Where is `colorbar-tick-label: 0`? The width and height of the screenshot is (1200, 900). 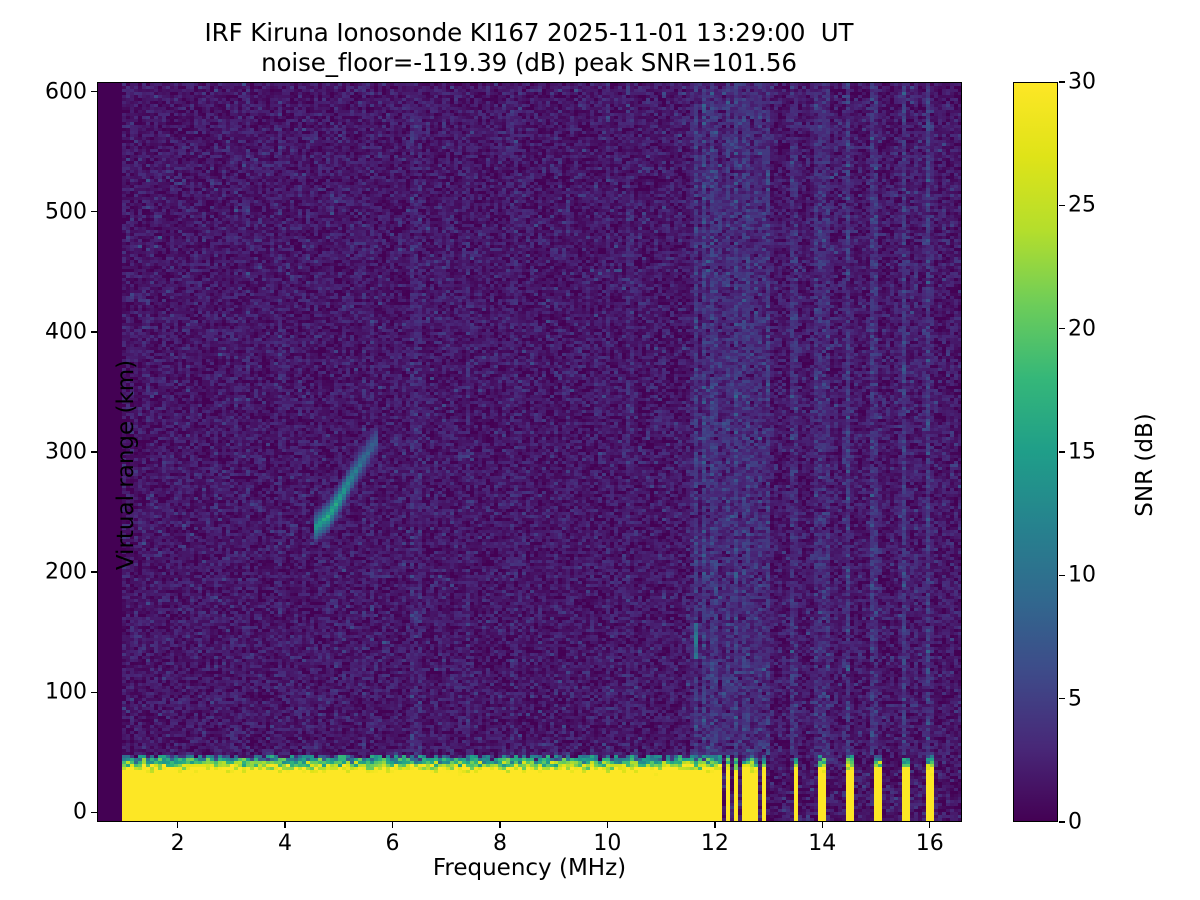
colorbar-tick-label: 0 is located at coordinates (1075, 822).